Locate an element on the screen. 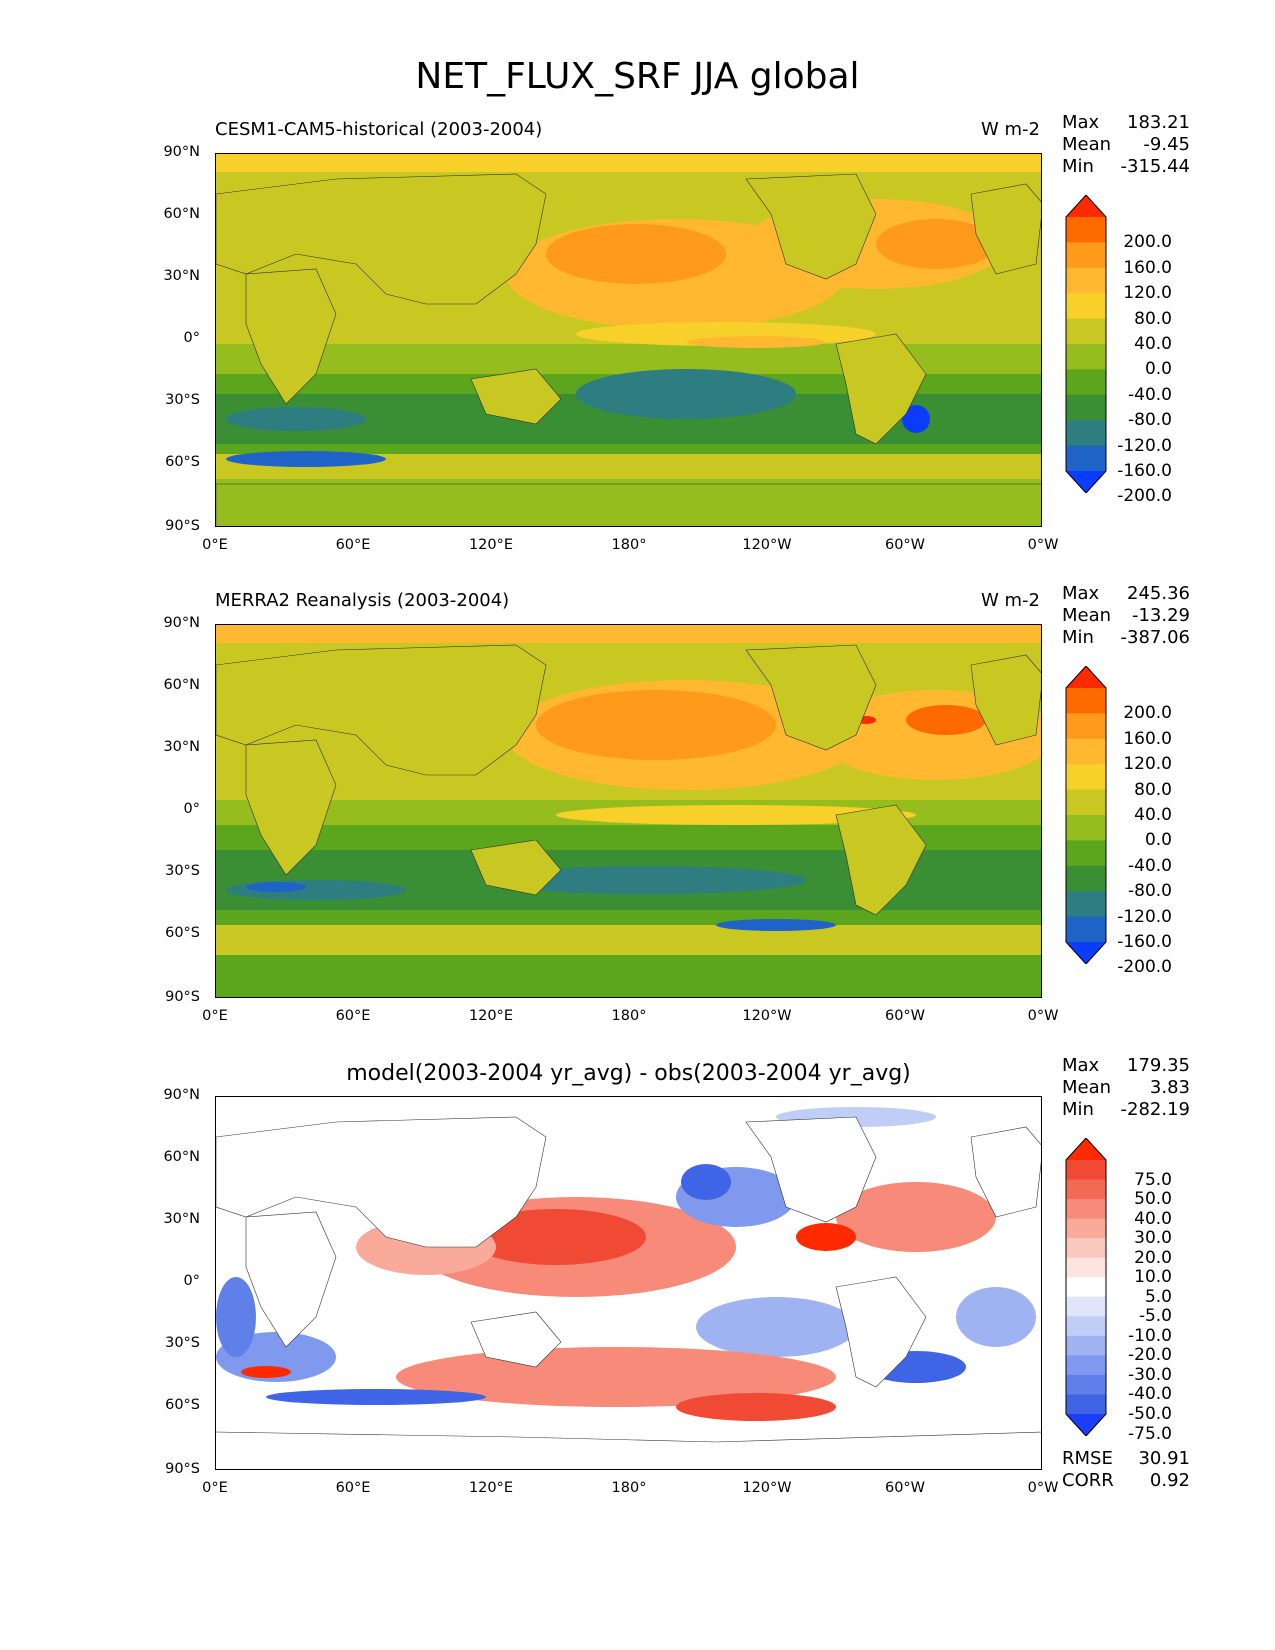  stat-max: 245.36 is located at coordinates (1158, 593).